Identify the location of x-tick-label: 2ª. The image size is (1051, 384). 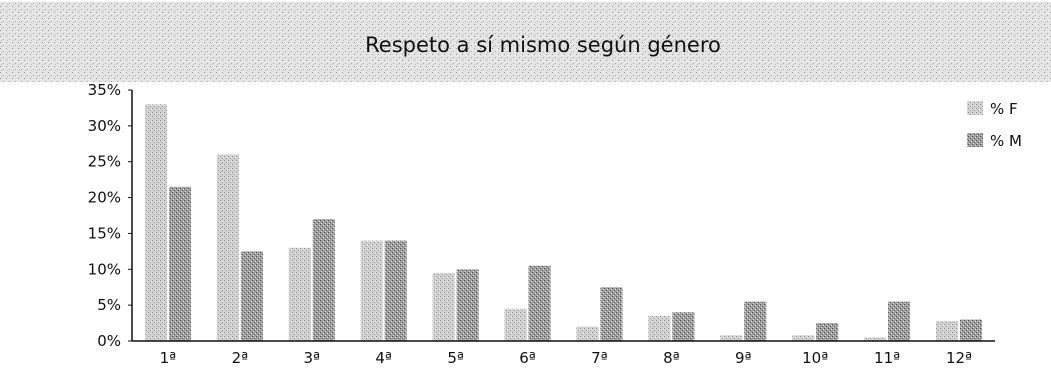
(240, 358).